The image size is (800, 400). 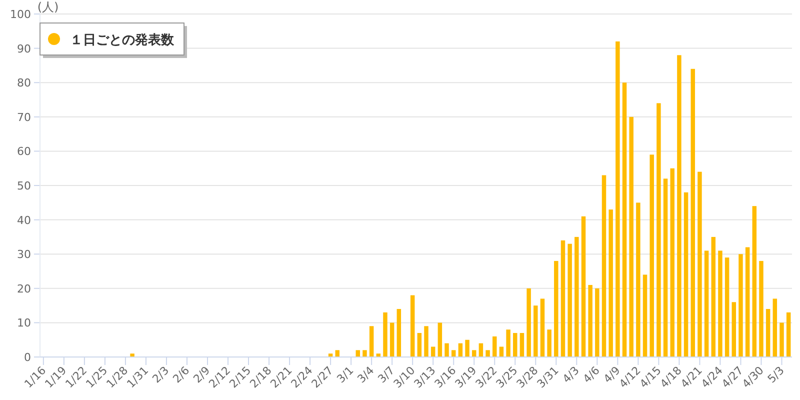 What do you see at coordinates (122, 40) in the screenshot?
I see `legend-label: １日ごとの発表数` at bounding box center [122, 40].